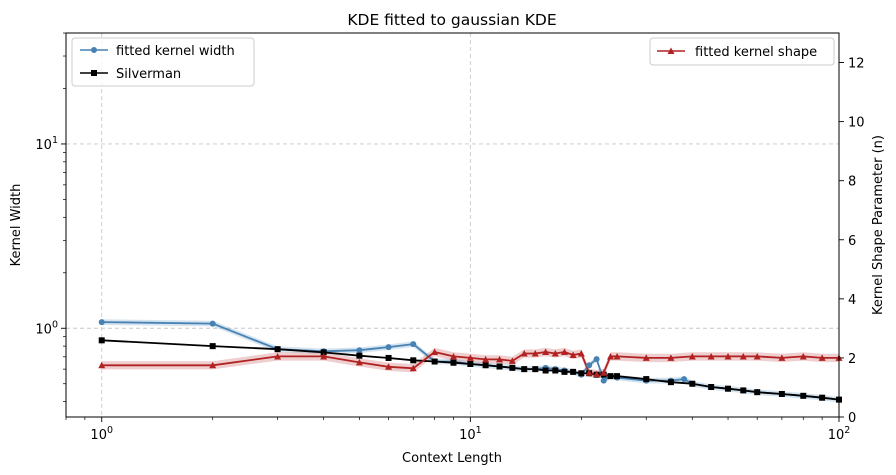 The image size is (896, 475). Describe the element at coordinates (878, 225) in the screenshot. I see `y-axis-right-label: Kernel Shape Parameter (n)` at that location.